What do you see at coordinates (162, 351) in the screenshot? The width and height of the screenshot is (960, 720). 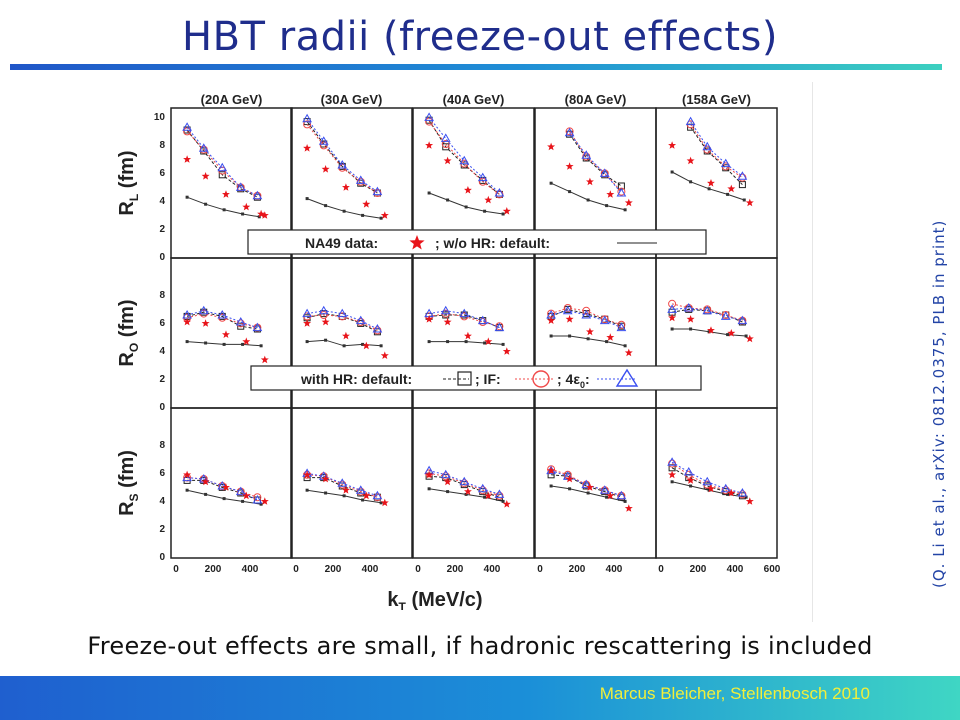 I see `y-tick-label: 4` at bounding box center [162, 351].